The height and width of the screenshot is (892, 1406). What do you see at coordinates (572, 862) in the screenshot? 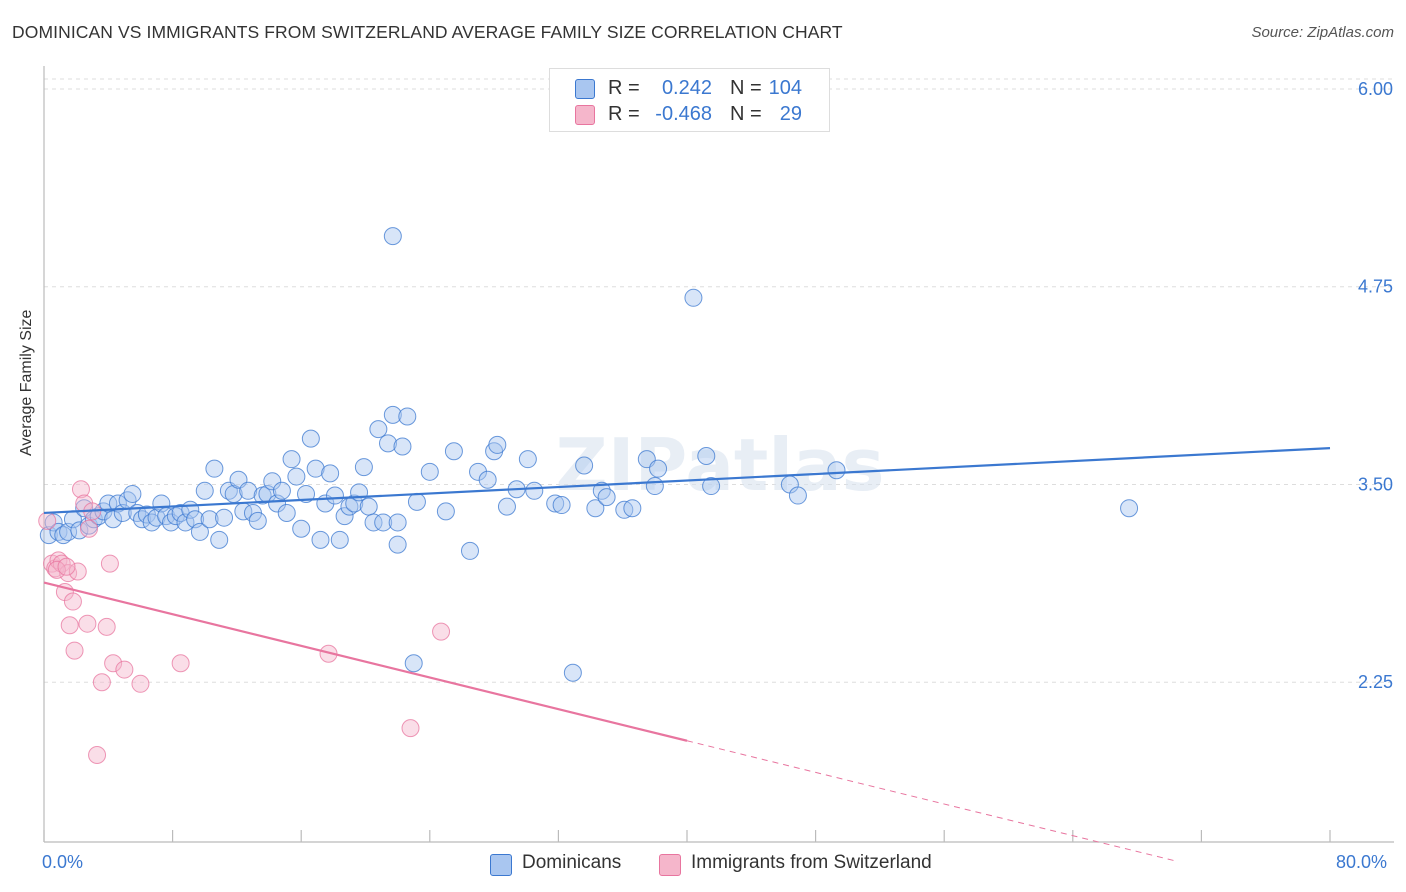
I see `legend-label: Dominicans` at bounding box center [572, 862].